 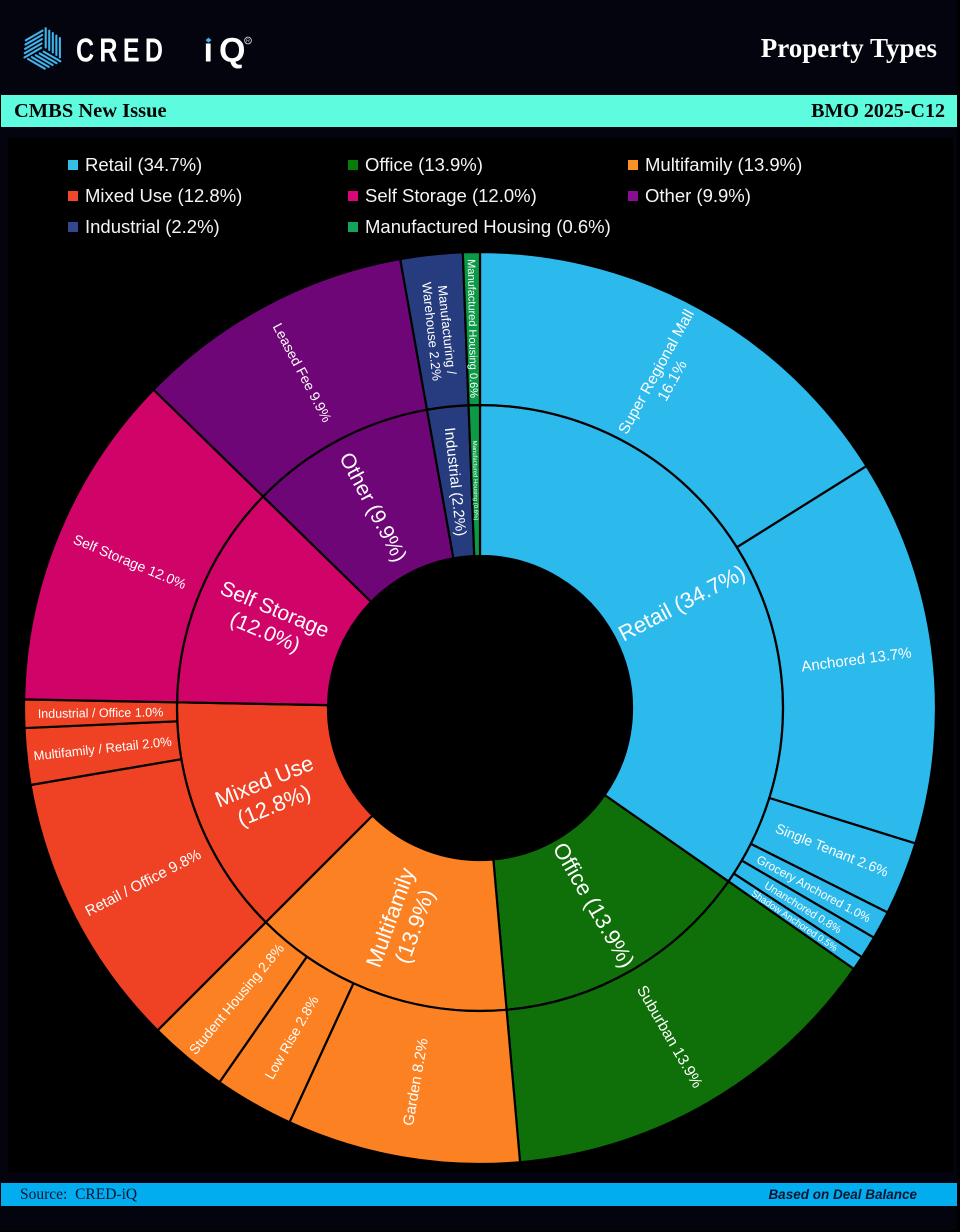 What do you see at coordinates (472, 328) in the screenshot?
I see `svg-text: Manufactured Housing 0.6%` at bounding box center [472, 328].